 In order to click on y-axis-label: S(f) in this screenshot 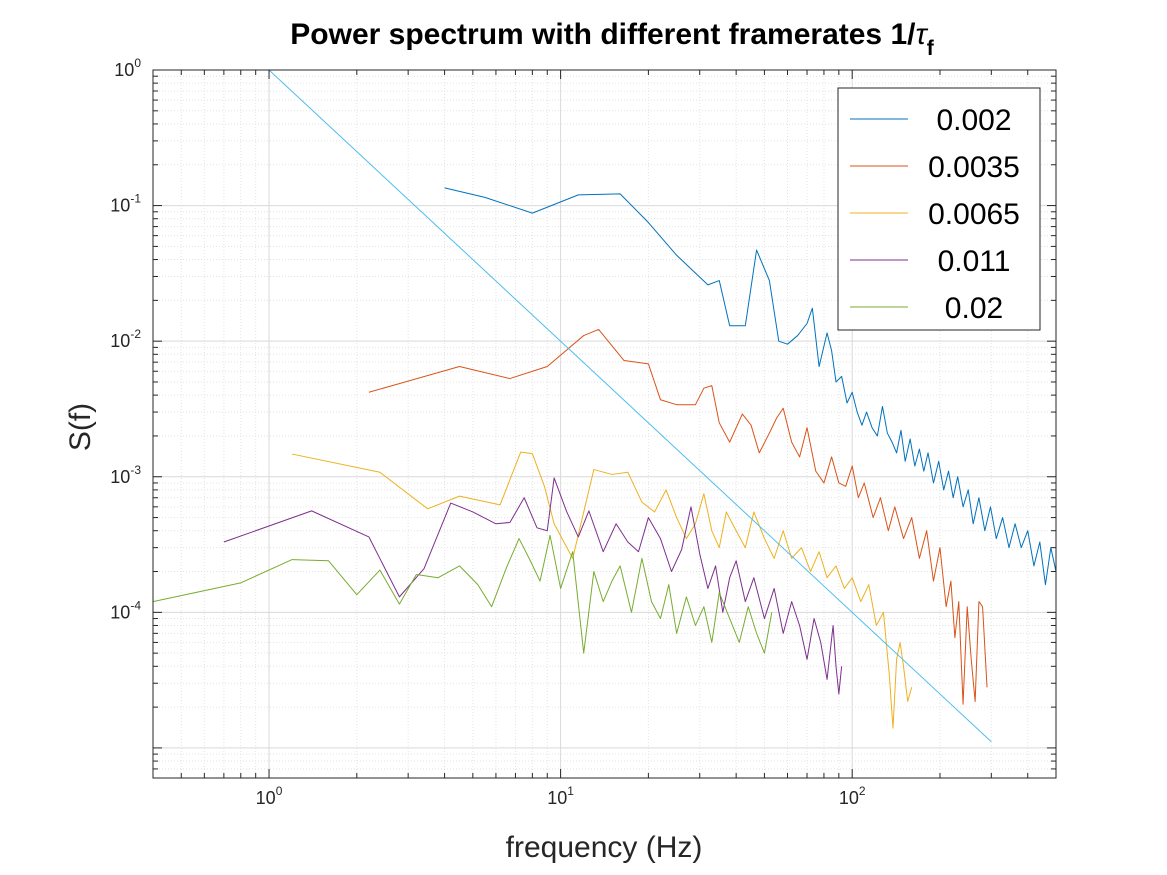, I will do `click(80, 427)`.